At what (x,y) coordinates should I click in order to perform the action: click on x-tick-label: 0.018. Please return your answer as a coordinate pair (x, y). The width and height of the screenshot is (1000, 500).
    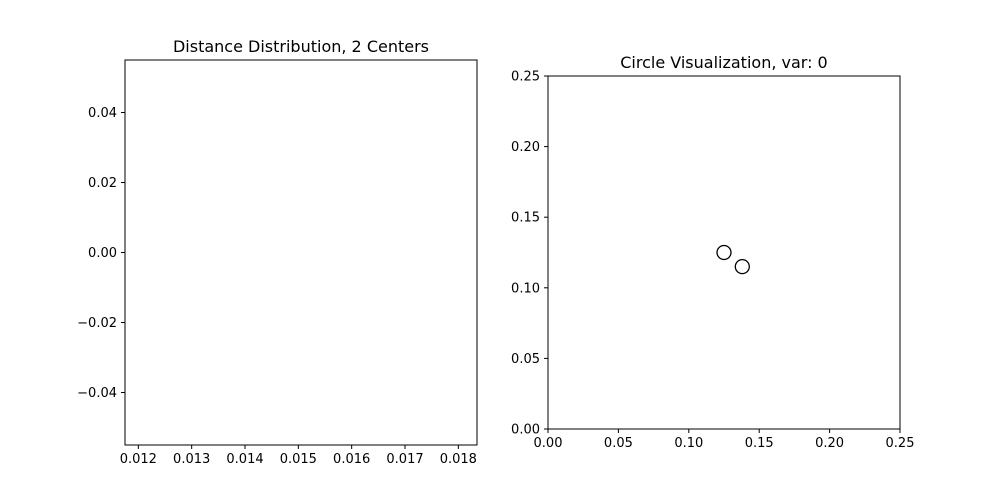
    Looking at the image, I should click on (458, 459).